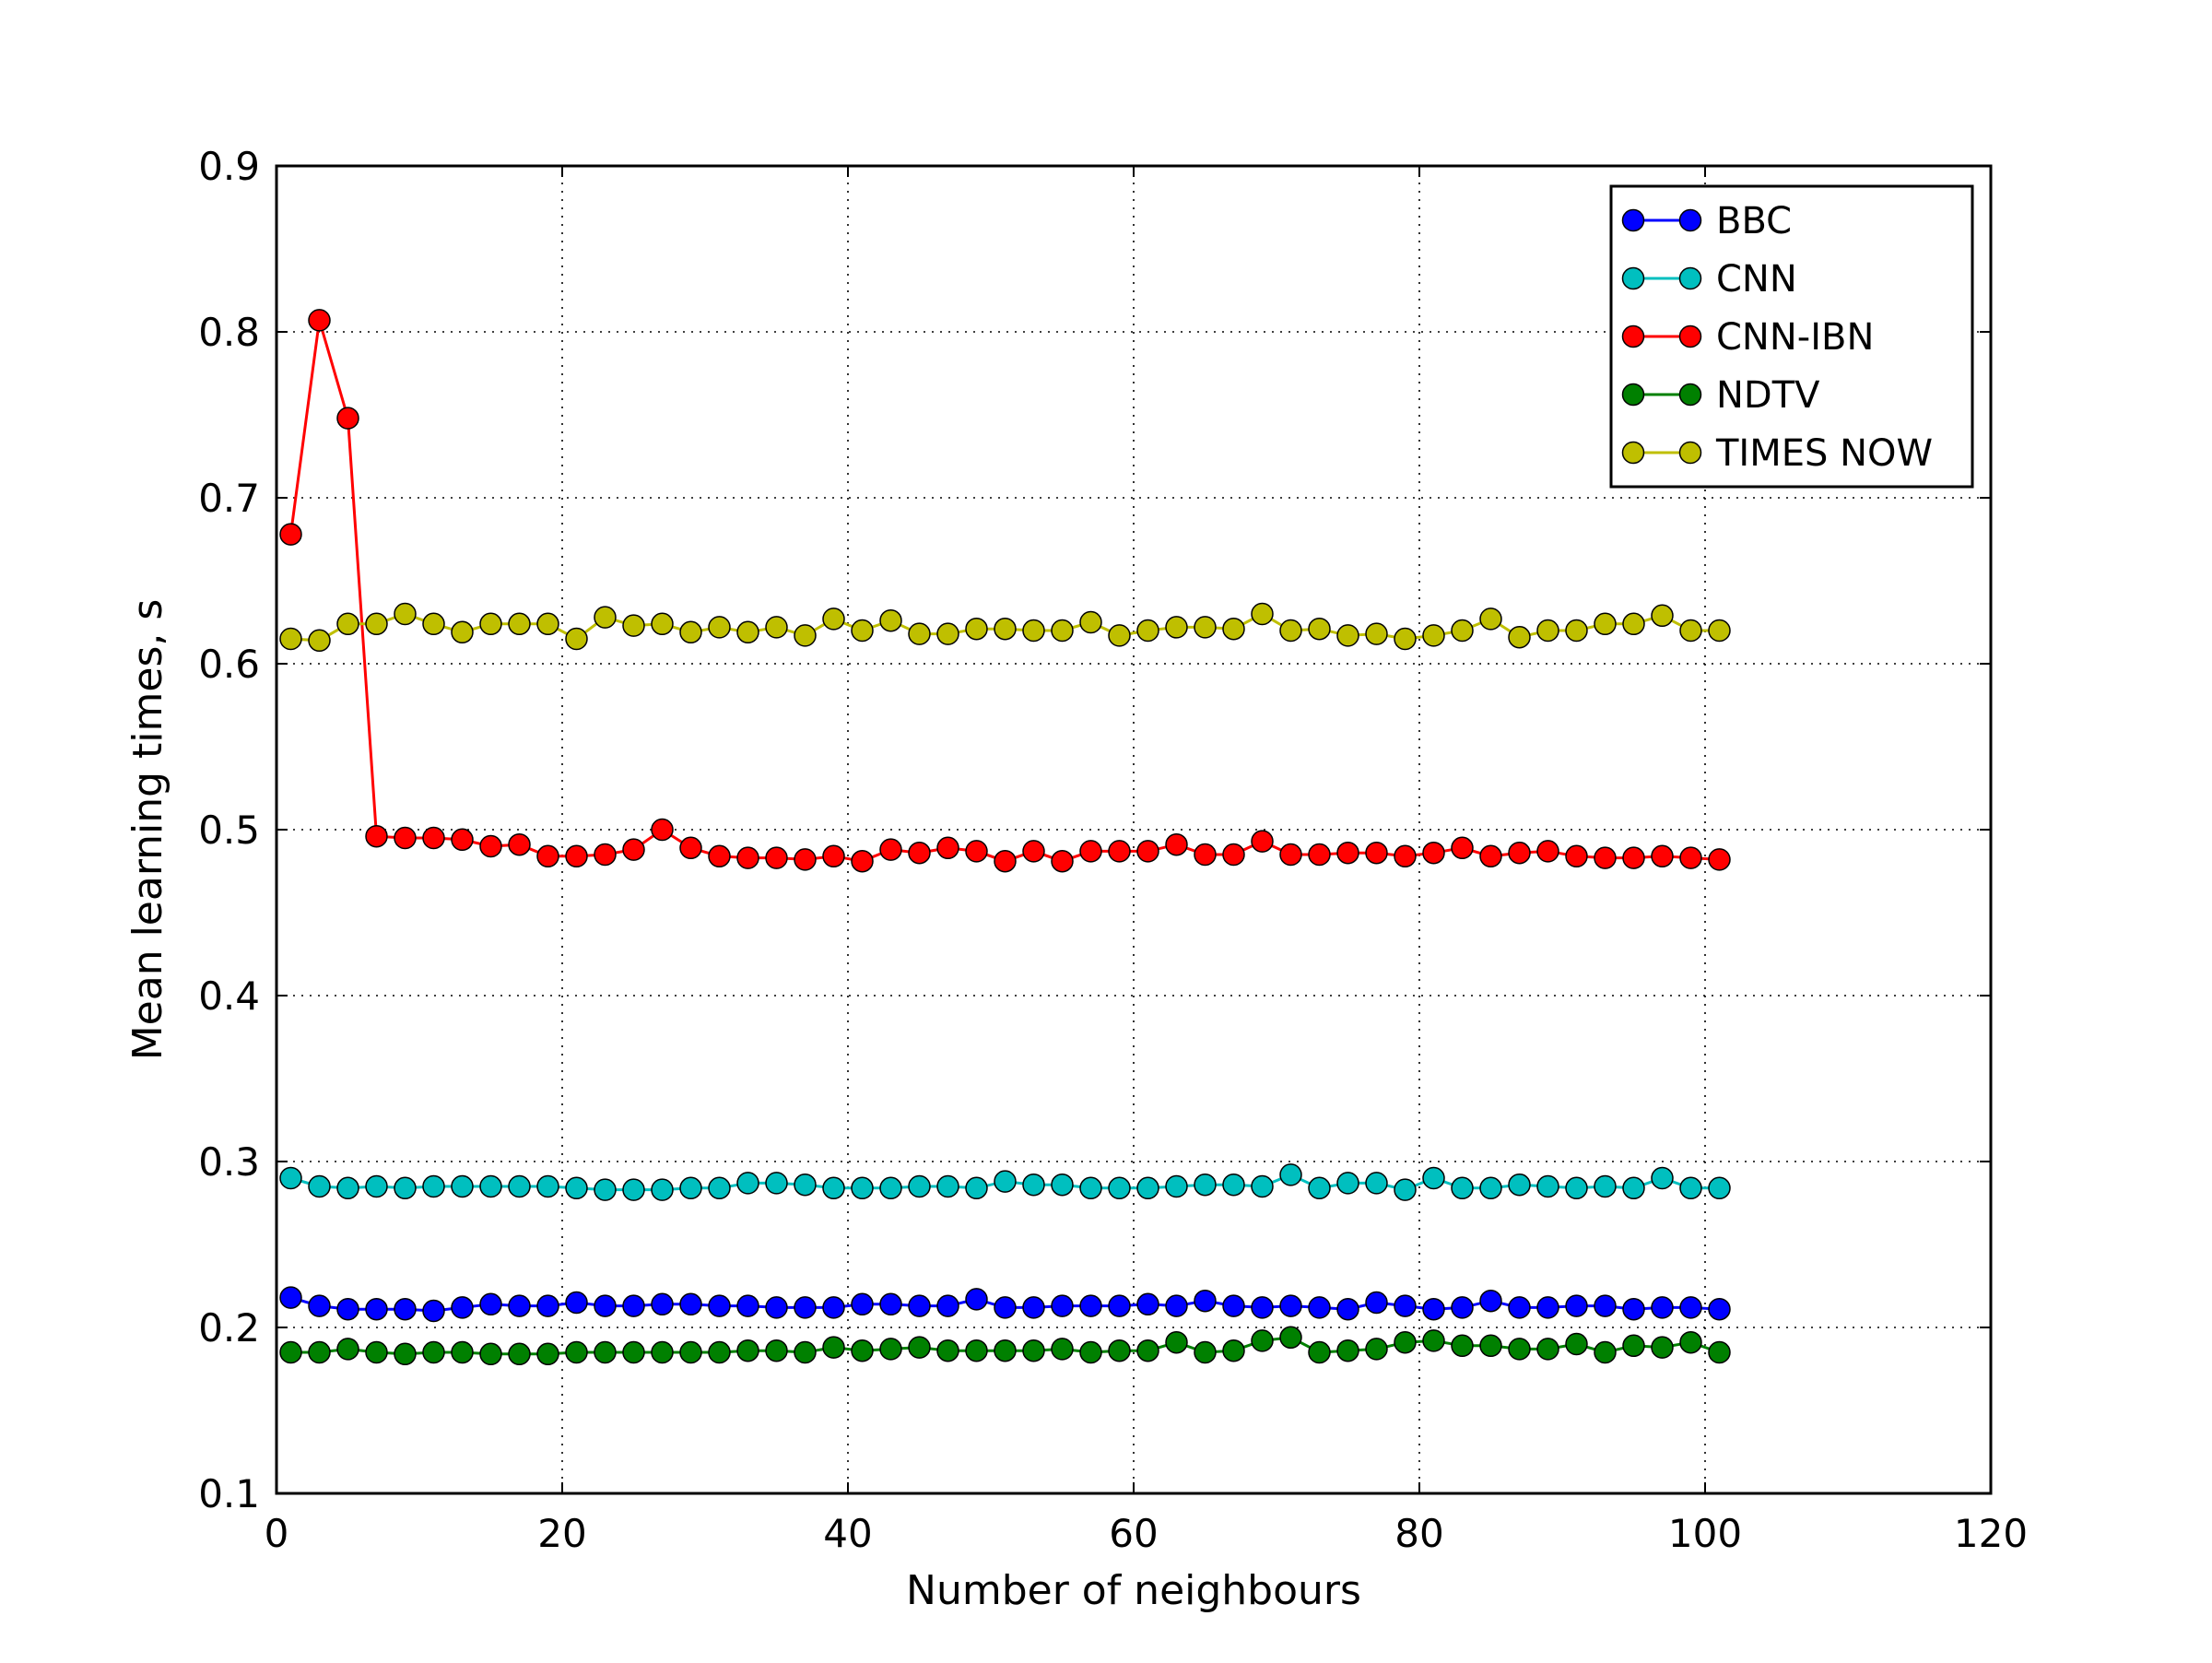 Image resolution: width=2212 pixels, height=1663 pixels. Describe the element at coordinates (1633, 278) in the screenshot. I see `legend-marker-cnn` at that location.